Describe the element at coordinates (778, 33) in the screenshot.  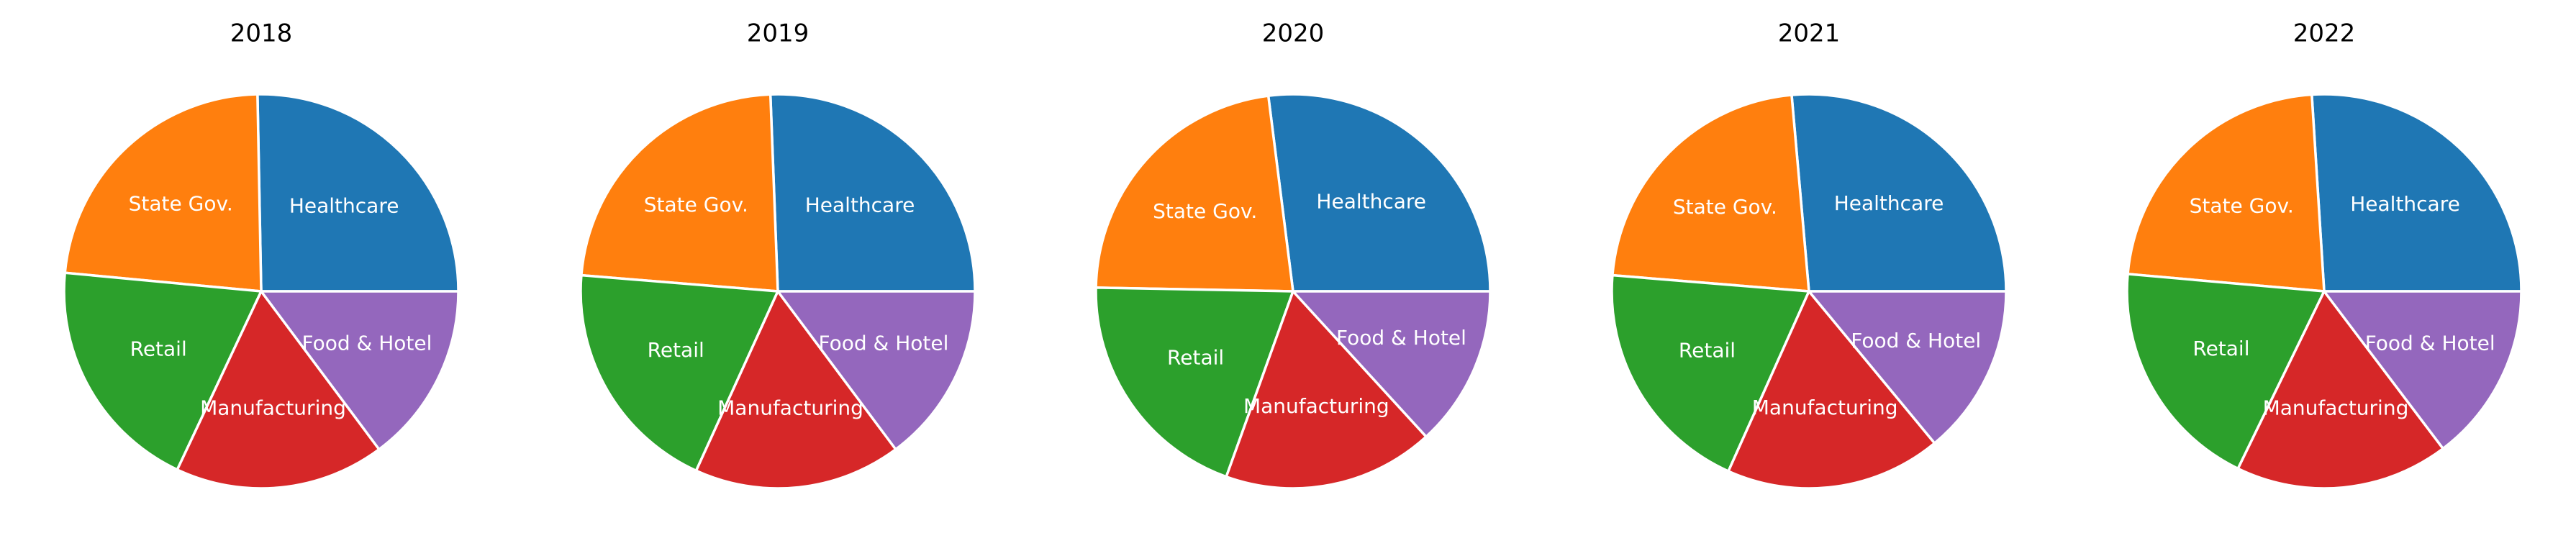
I see `pie-title: 2019` at that location.